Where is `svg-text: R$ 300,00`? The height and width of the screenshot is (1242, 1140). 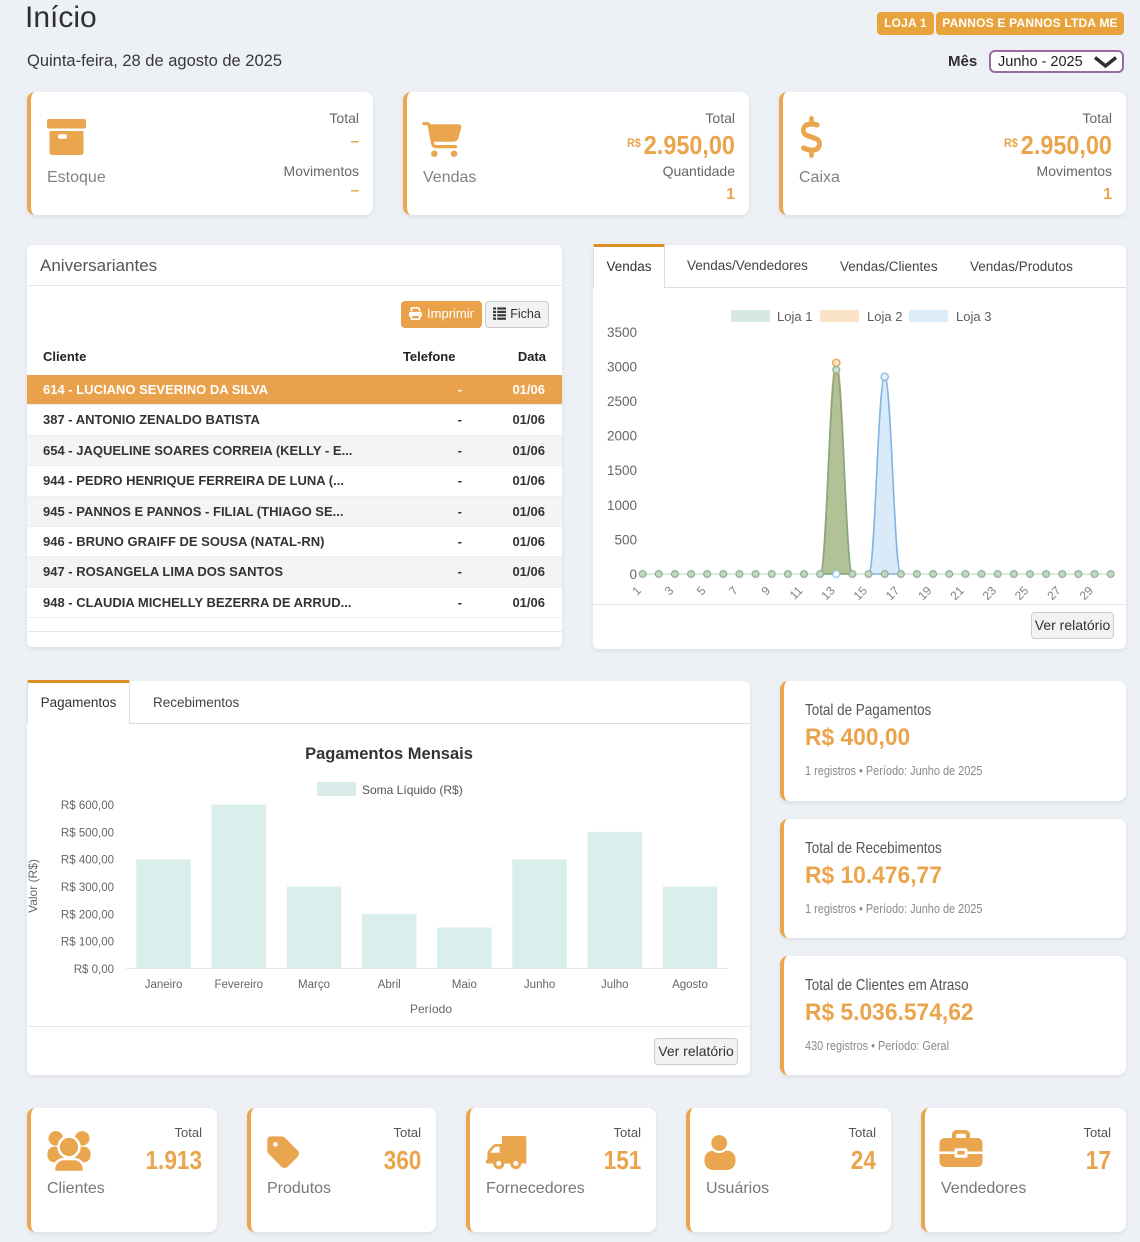 svg-text: R$ 300,00 is located at coordinates (87, 888).